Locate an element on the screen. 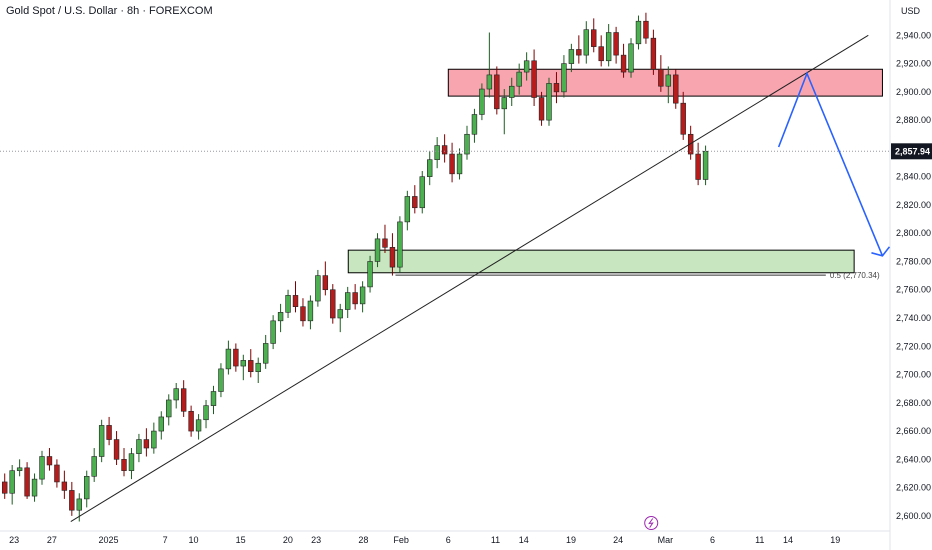  fib-level-label: 0.5 (2,770.34) is located at coordinates (855, 275).